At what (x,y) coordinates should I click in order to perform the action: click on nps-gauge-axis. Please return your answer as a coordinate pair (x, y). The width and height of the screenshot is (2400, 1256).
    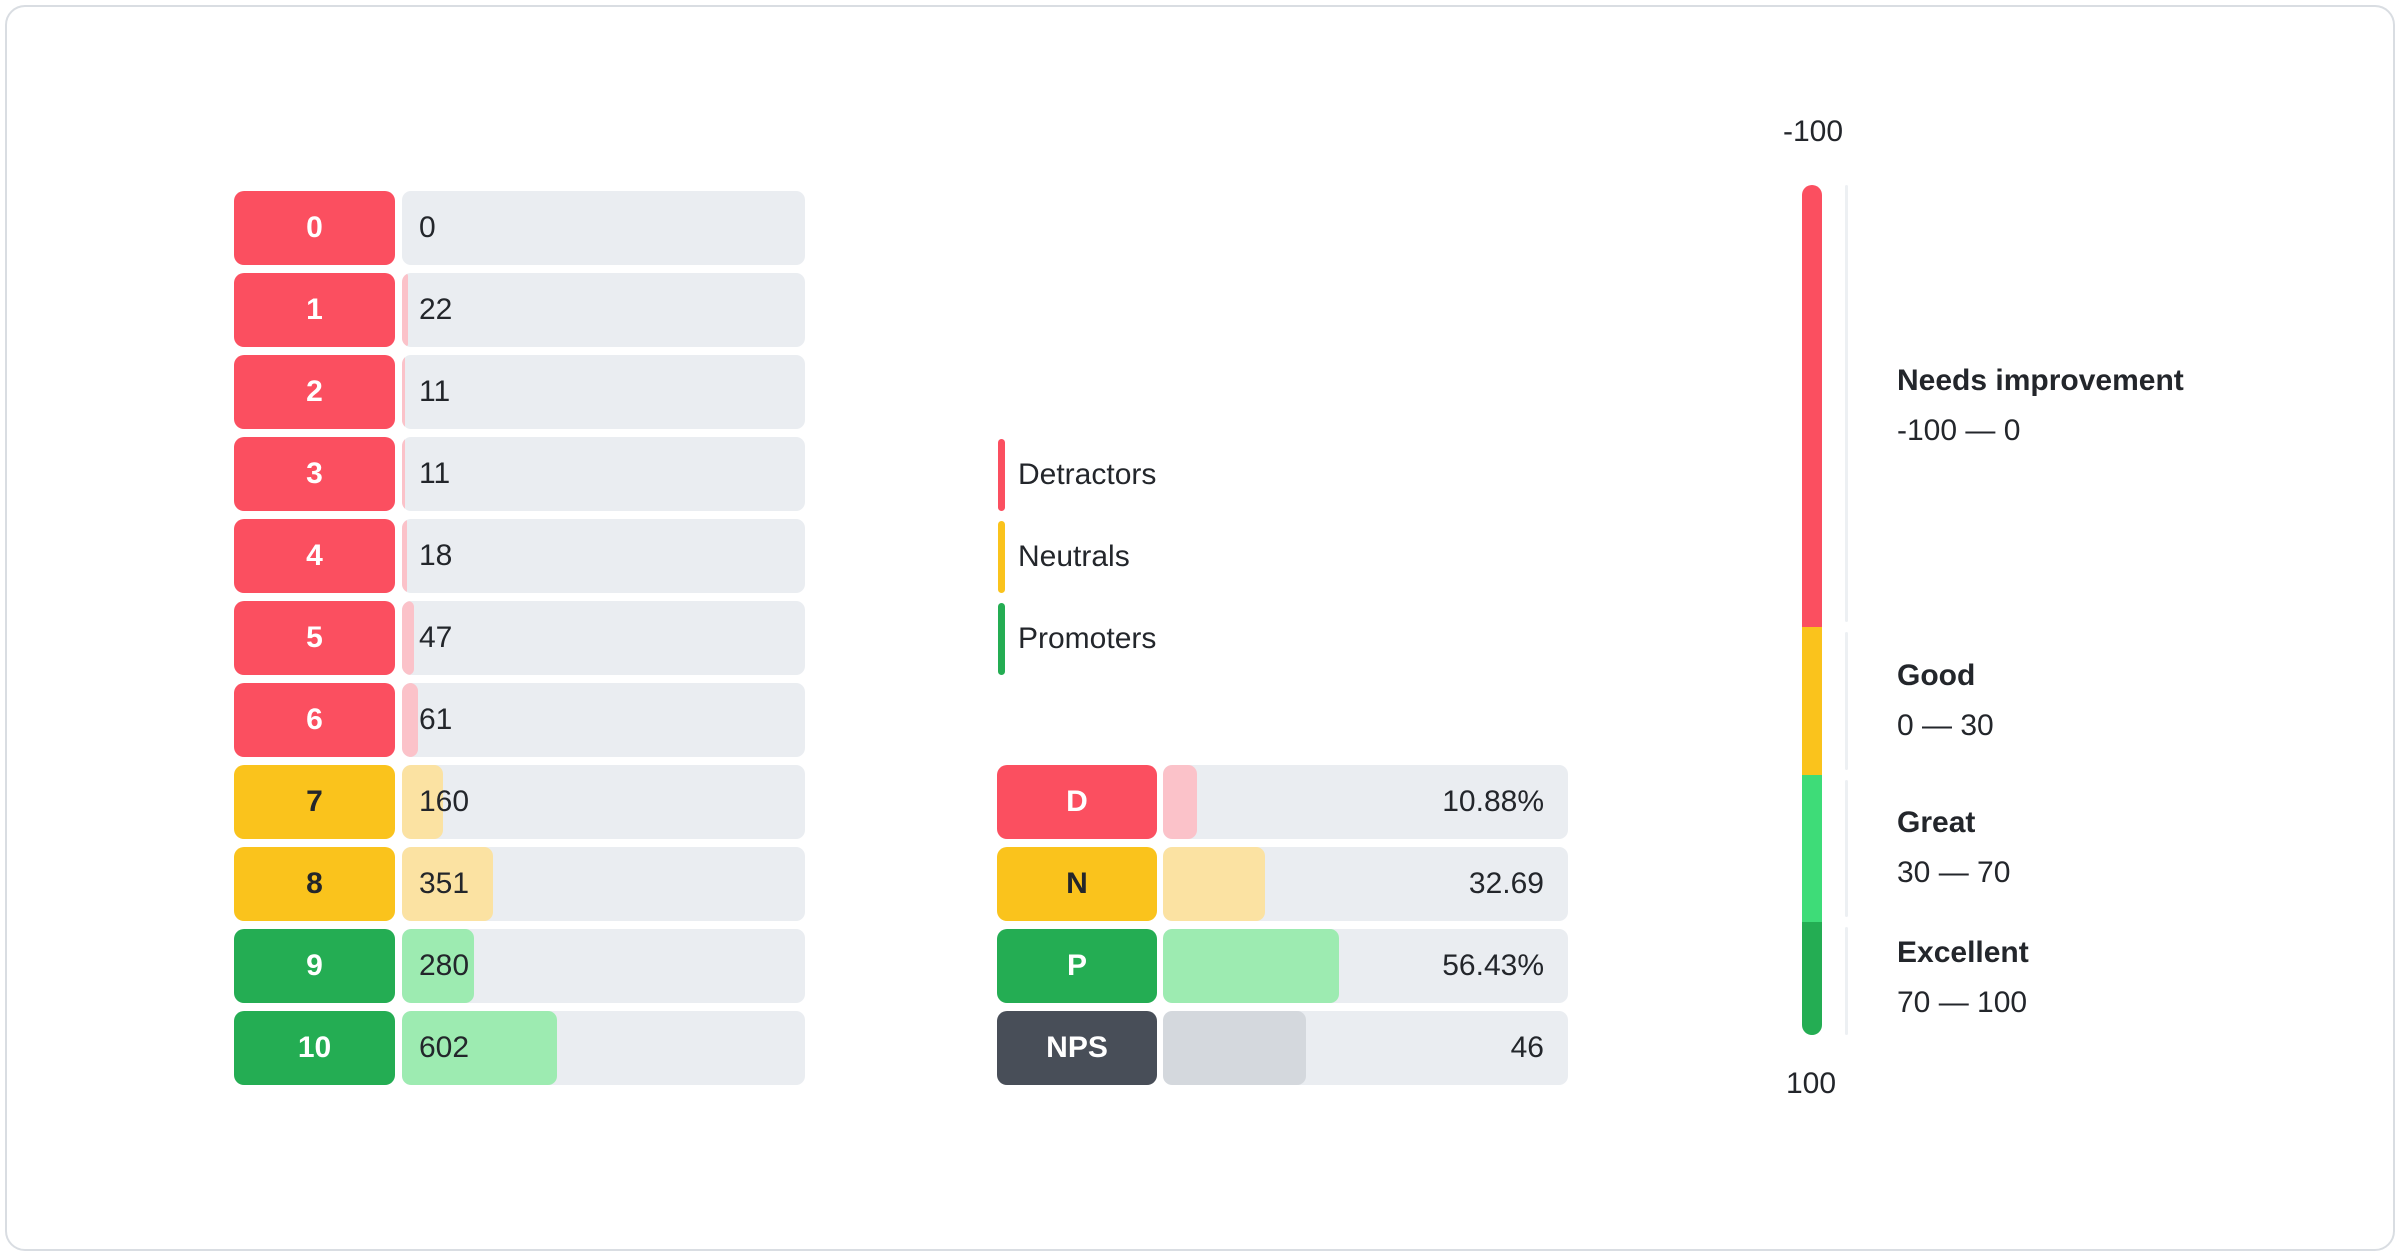
    Looking at the image, I should click on (1846, 610).